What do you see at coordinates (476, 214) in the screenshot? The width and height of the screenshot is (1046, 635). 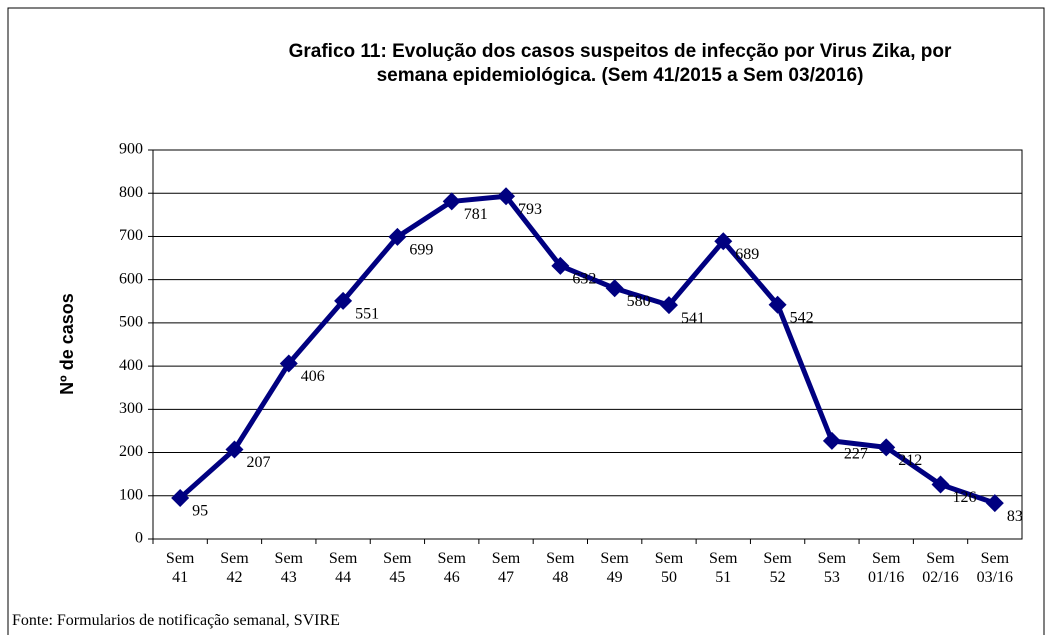 I see `data-label: 781` at bounding box center [476, 214].